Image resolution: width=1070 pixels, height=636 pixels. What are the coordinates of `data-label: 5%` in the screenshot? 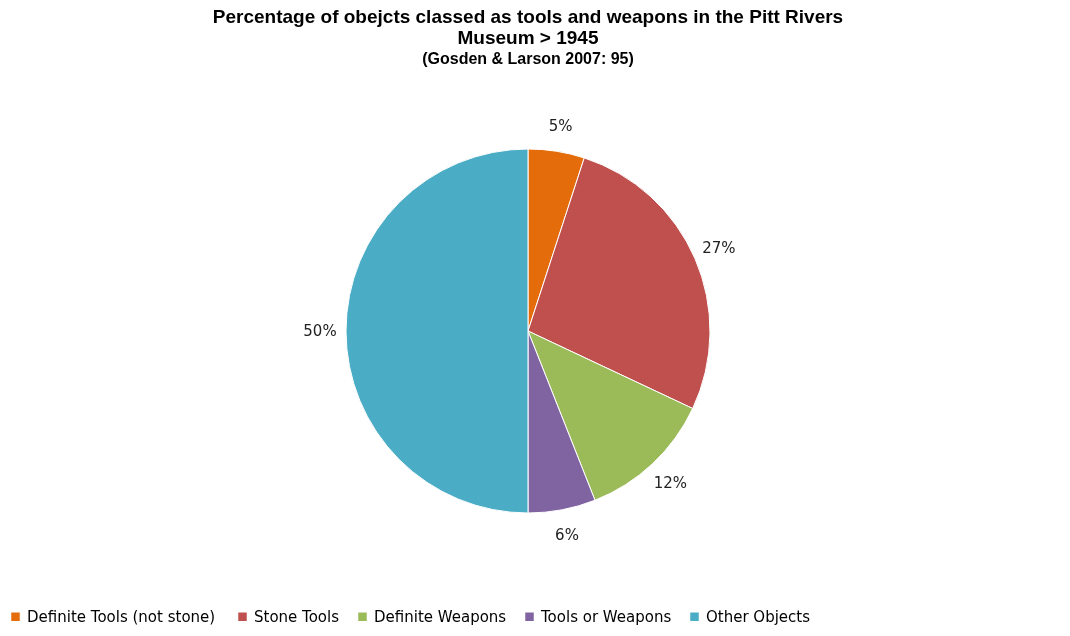 It's located at (560, 125).